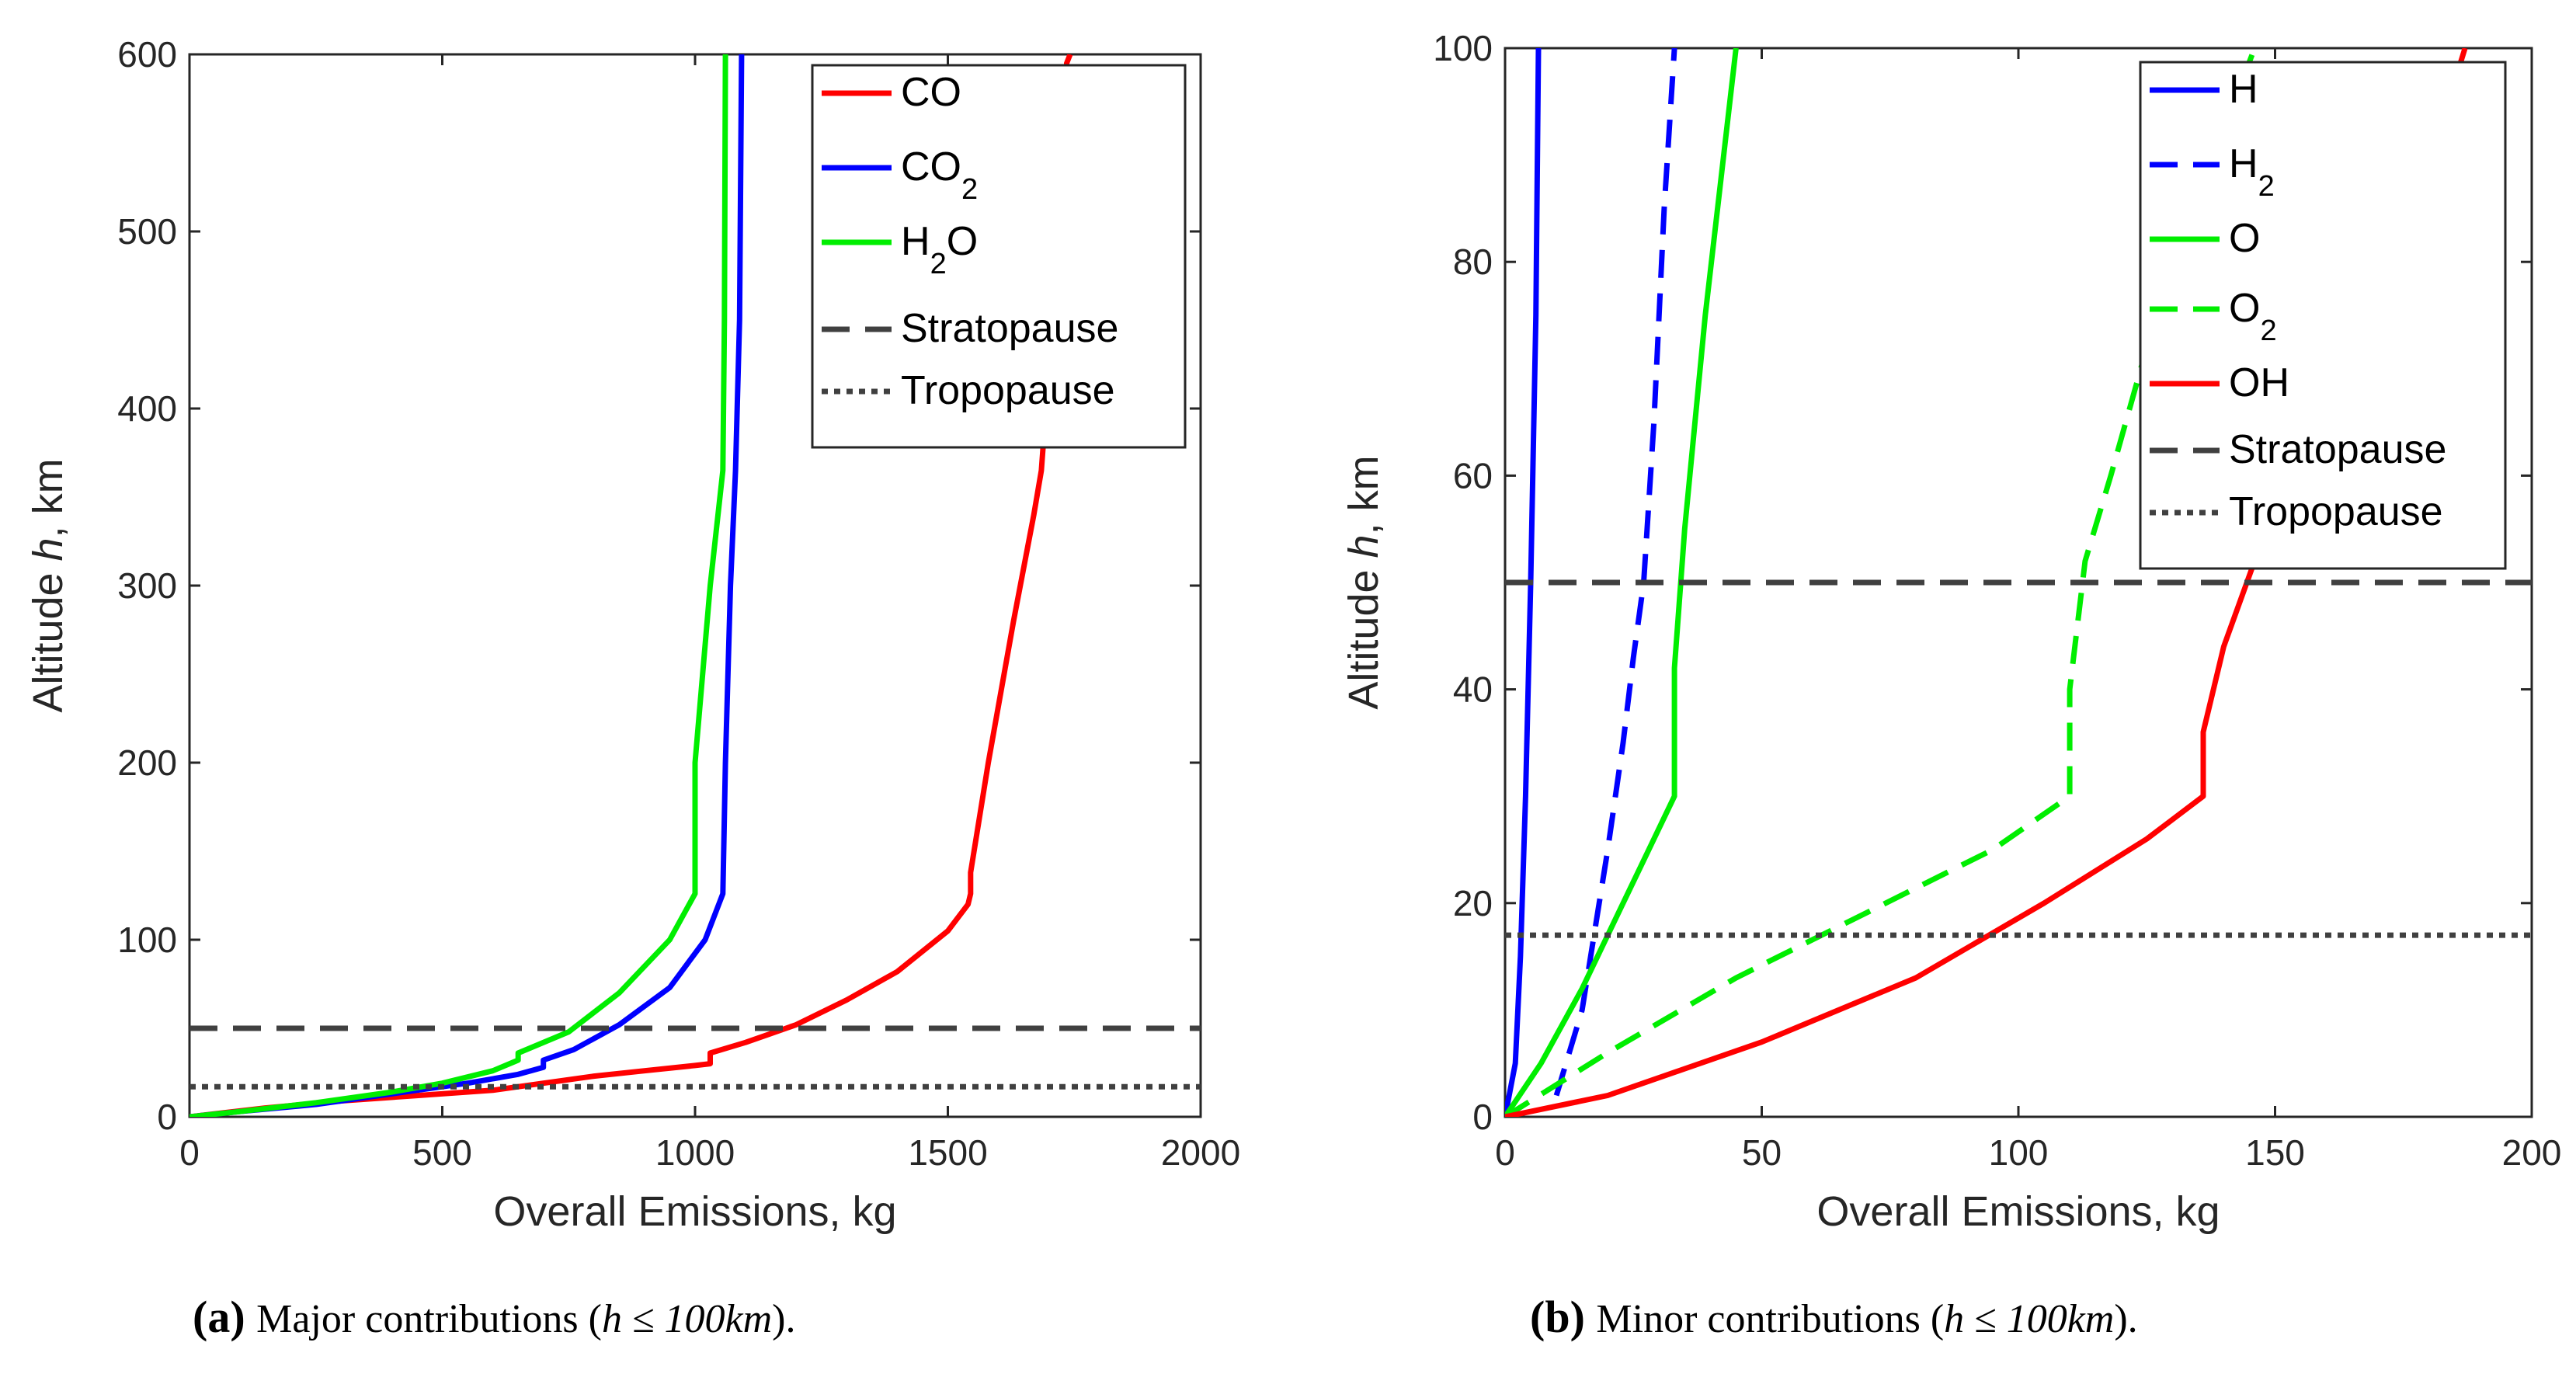 The image size is (2576, 1384). I want to click on x-tick-label: 200, so click(2532, 1152).